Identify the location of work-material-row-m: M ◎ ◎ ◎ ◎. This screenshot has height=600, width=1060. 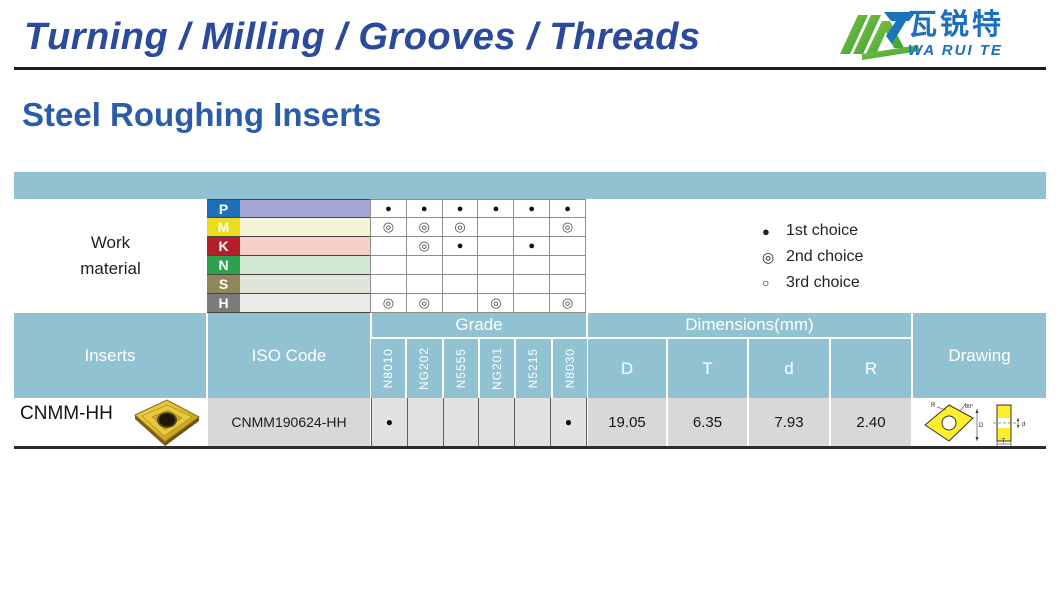
(396, 227).